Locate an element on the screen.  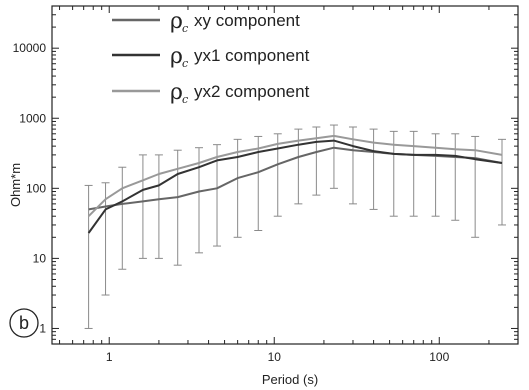
legend-label-xy: xy component is located at coordinates (247, 20).